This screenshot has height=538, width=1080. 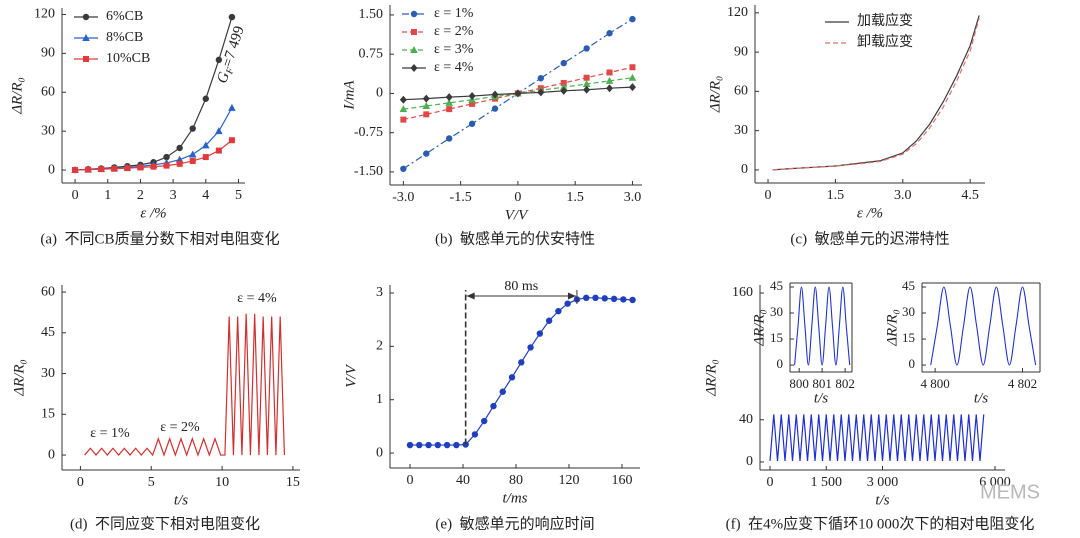 I want to click on y-tick-label: 60, so click(x=48, y=91).